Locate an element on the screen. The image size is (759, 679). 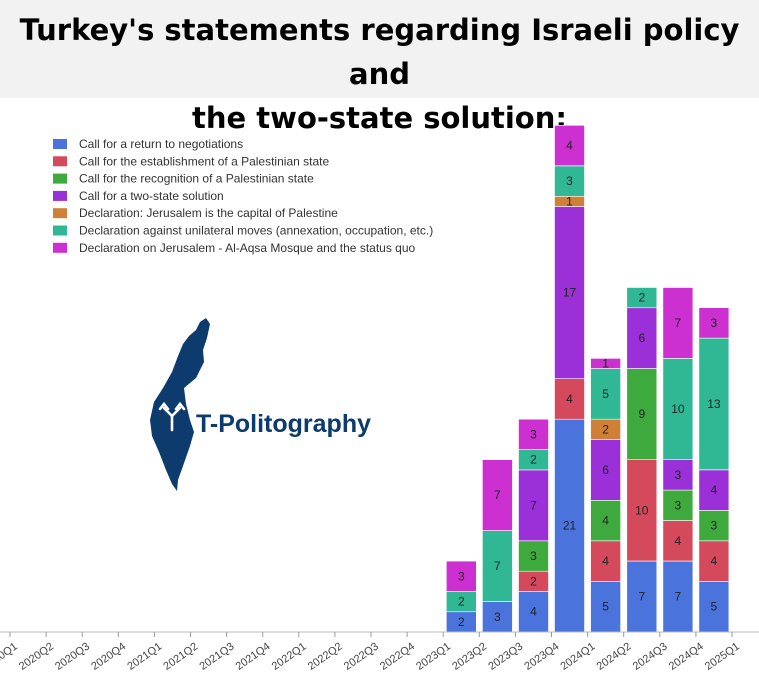
x-tick-label: 2020Q1 is located at coordinates (10, 657).